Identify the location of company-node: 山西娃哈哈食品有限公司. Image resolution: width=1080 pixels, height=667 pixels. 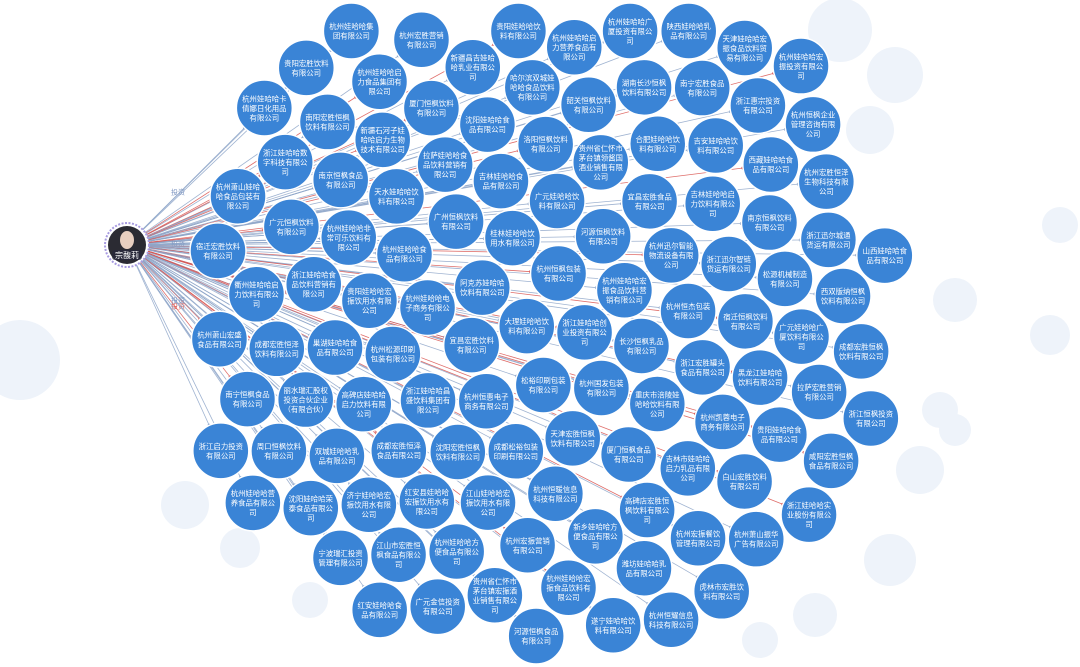
(885, 255).